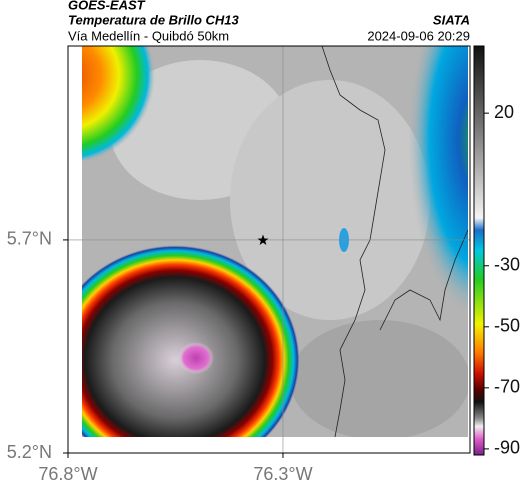 Image resolution: width=526 pixels, height=491 pixels. I want to click on colorbar-tick-label: -50, so click(507, 326).